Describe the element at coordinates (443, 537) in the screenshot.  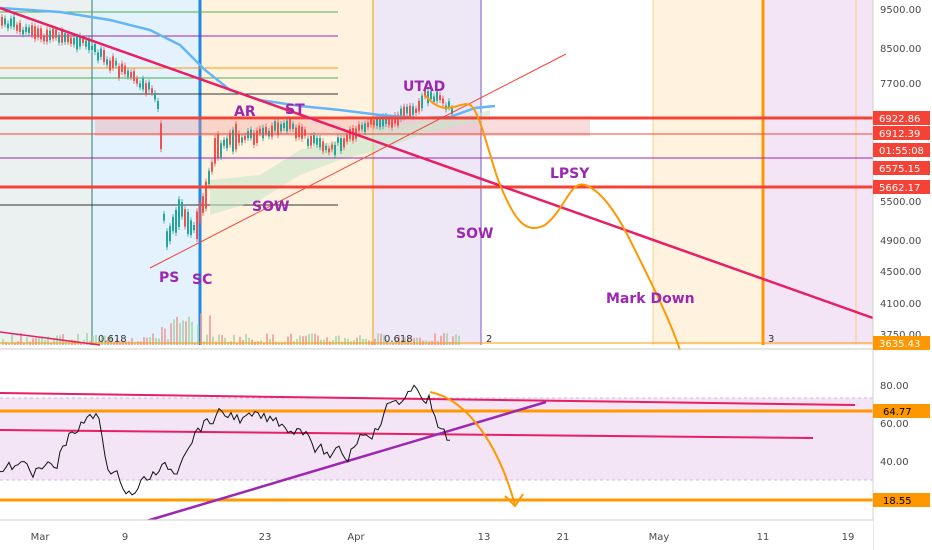
I see `time-axis: Mar 9 23 Apr 13 21 May 11 19` at that location.